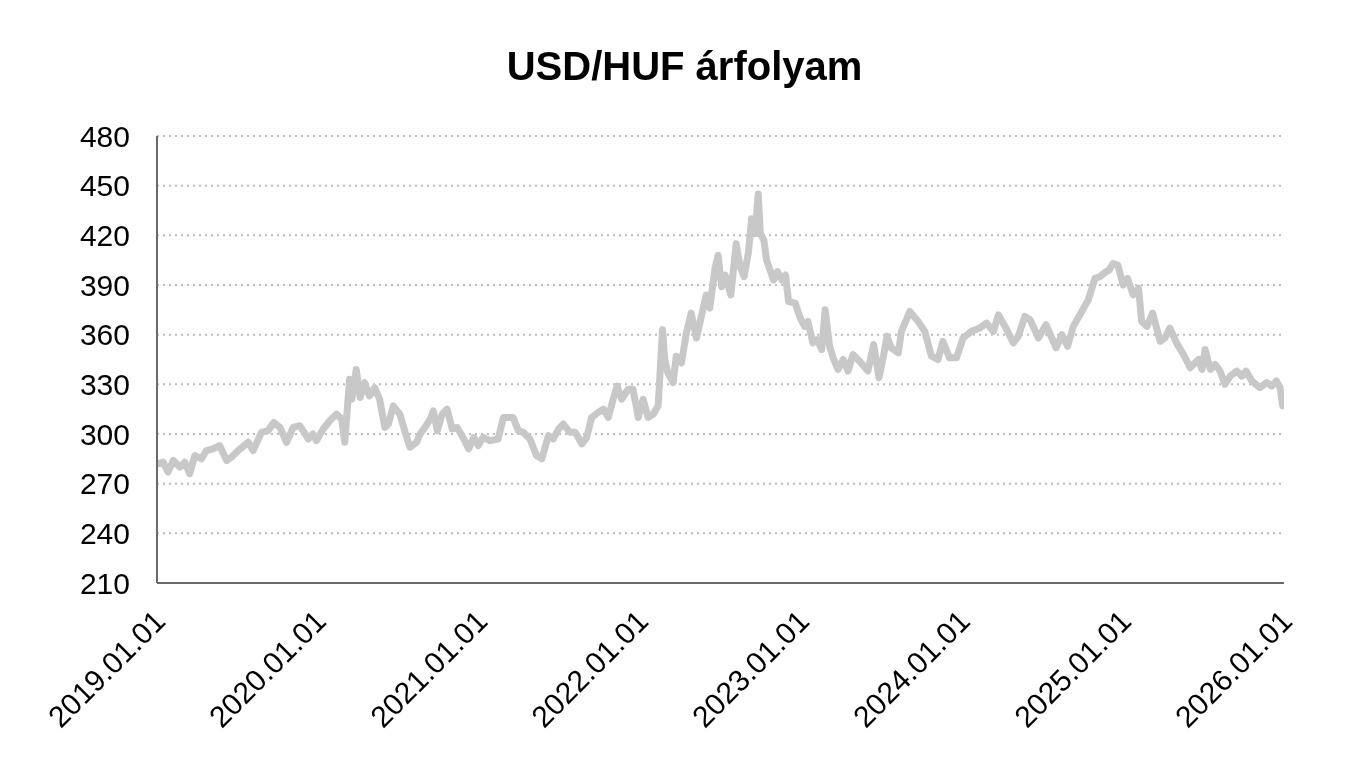 Image resolution: width=1369 pixels, height=757 pixels. I want to click on chart-title: USD/HUF árfolyam, so click(684, 66).